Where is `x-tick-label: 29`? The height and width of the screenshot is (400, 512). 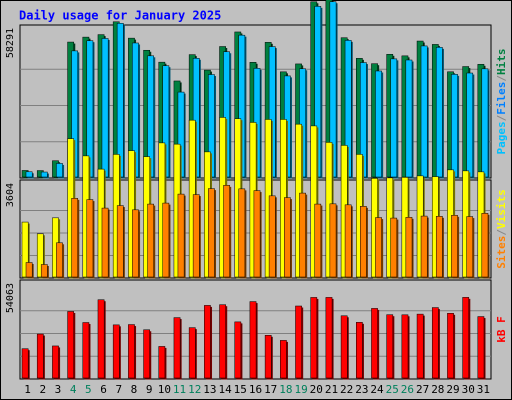 x-tick-label: 29 is located at coordinates (452, 389).